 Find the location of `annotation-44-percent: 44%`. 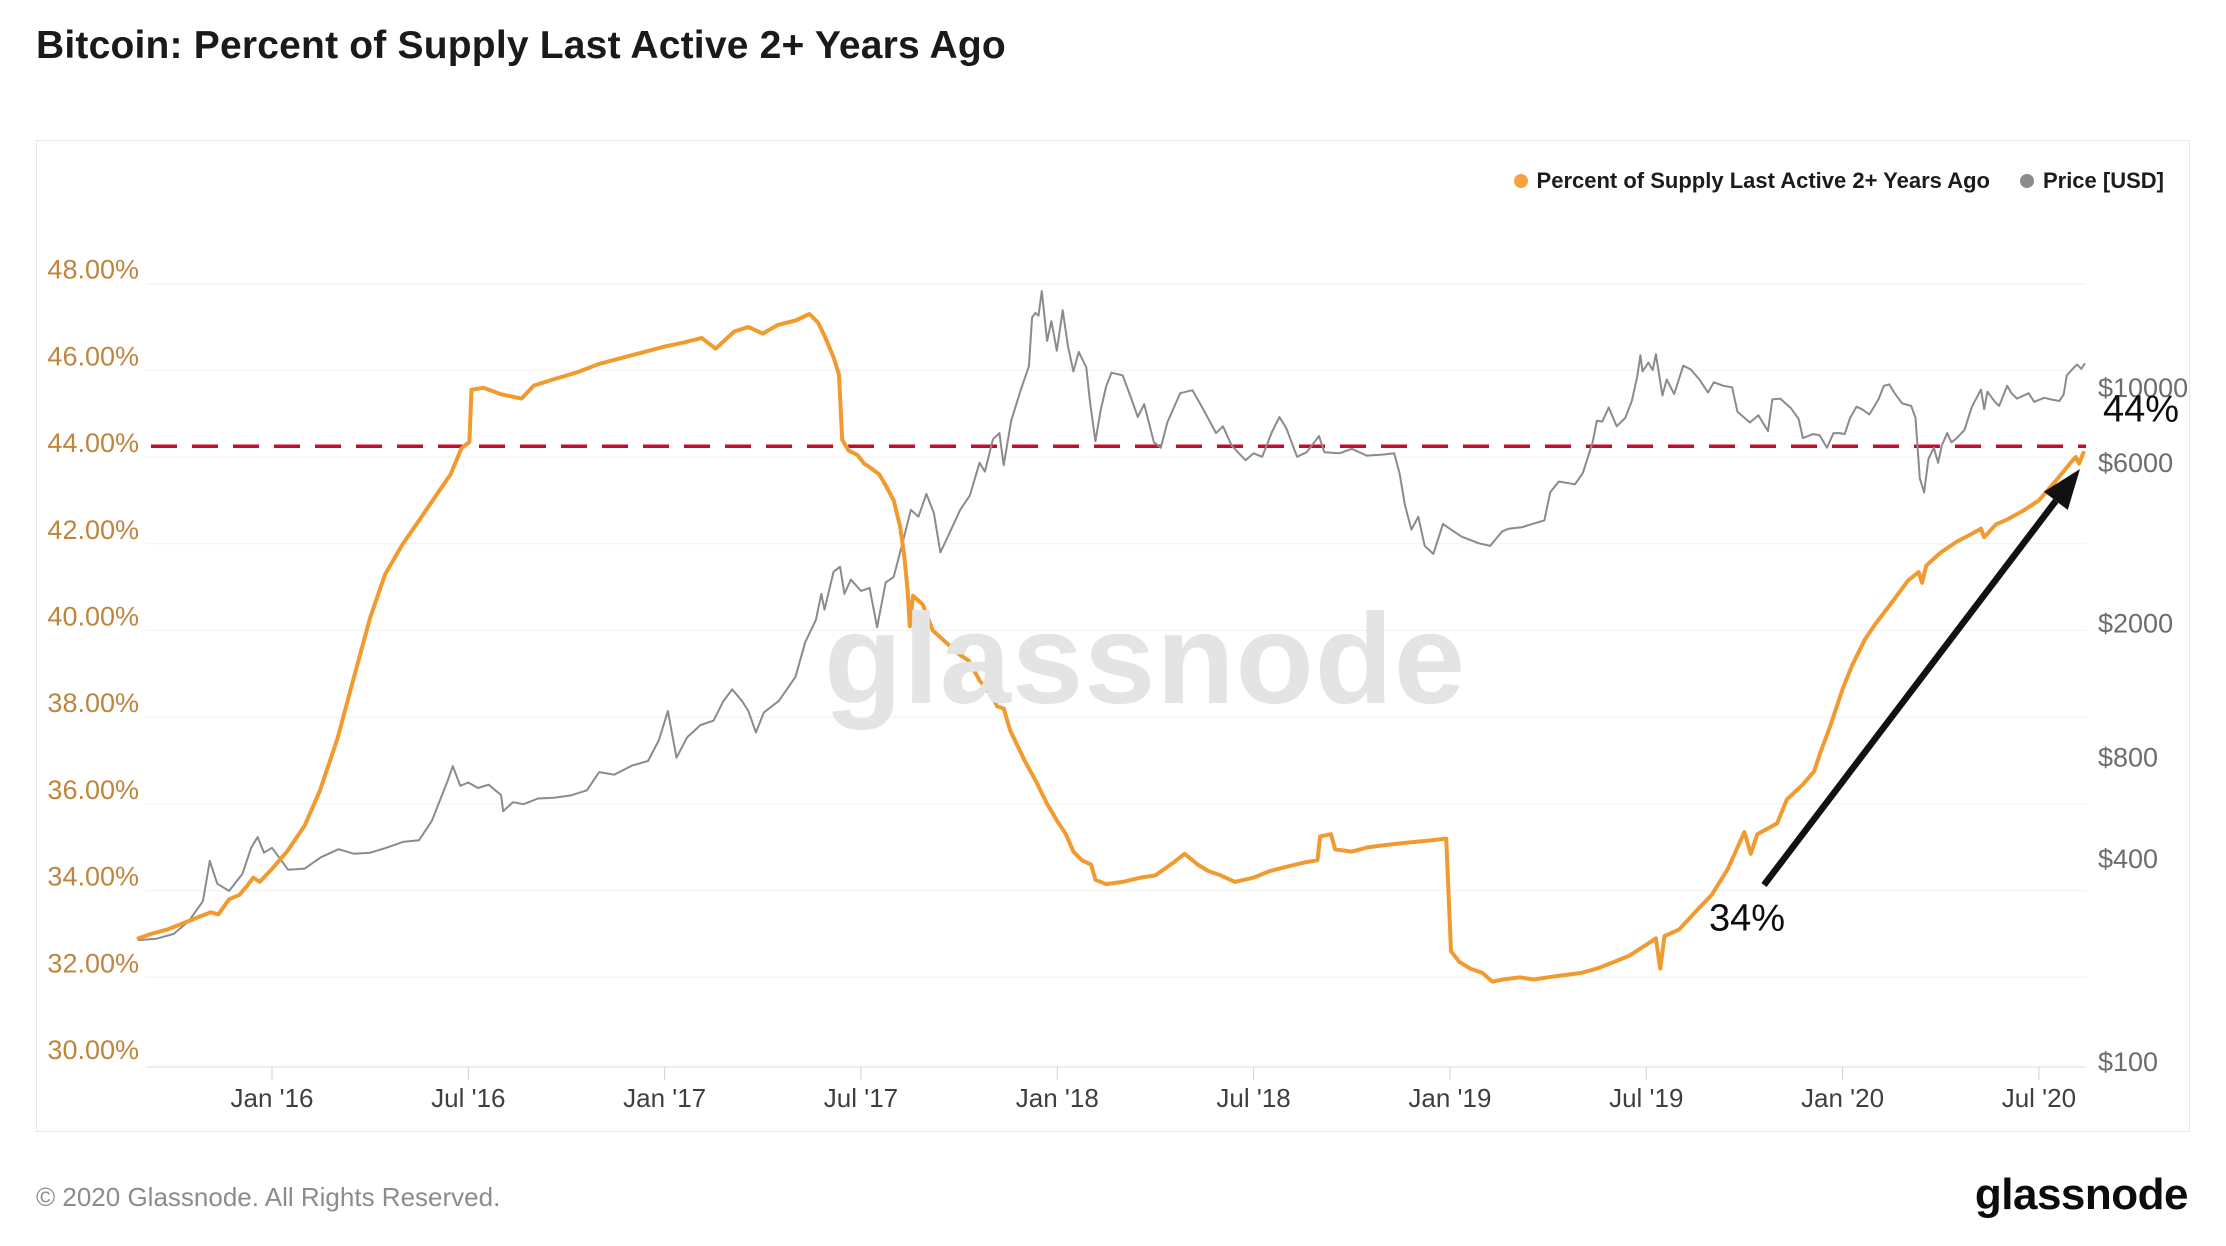

annotation-44-percent: 44% is located at coordinates (2141, 409).